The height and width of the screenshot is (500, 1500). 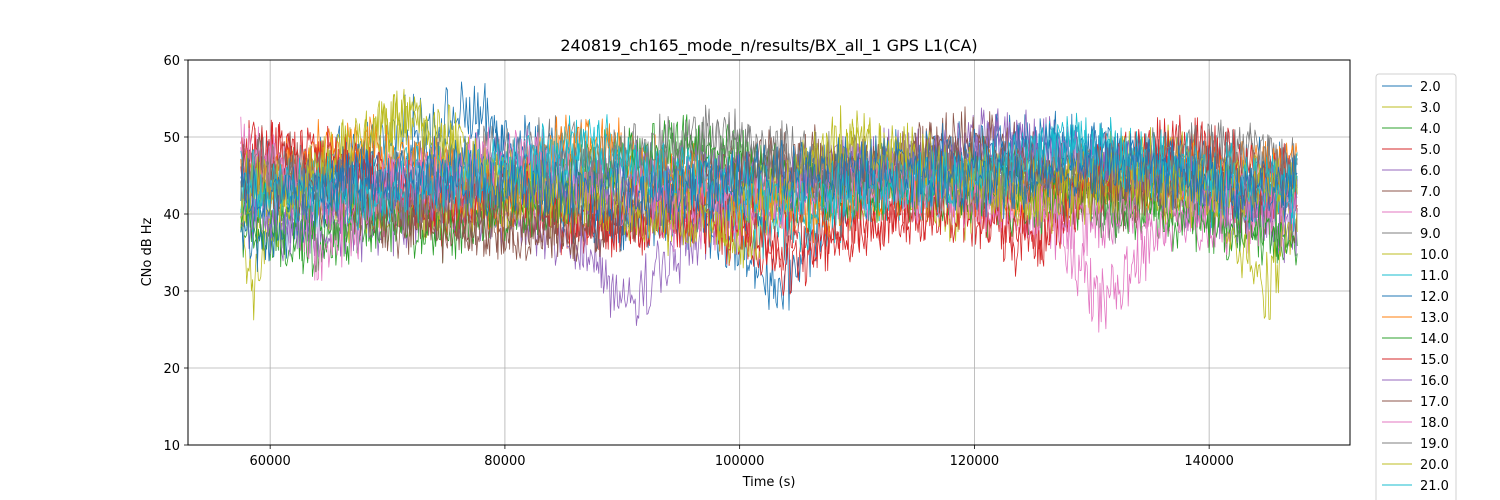 What do you see at coordinates (1434, 339) in the screenshot?
I see `legend-label: 14.0` at bounding box center [1434, 339].